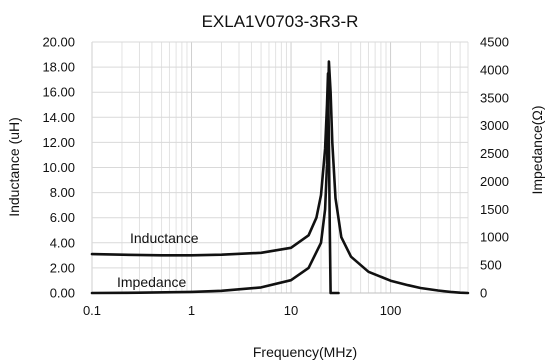 The image size is (555, 362). I want to click on y-left-tick-label: 14.00, so click(58, 117).